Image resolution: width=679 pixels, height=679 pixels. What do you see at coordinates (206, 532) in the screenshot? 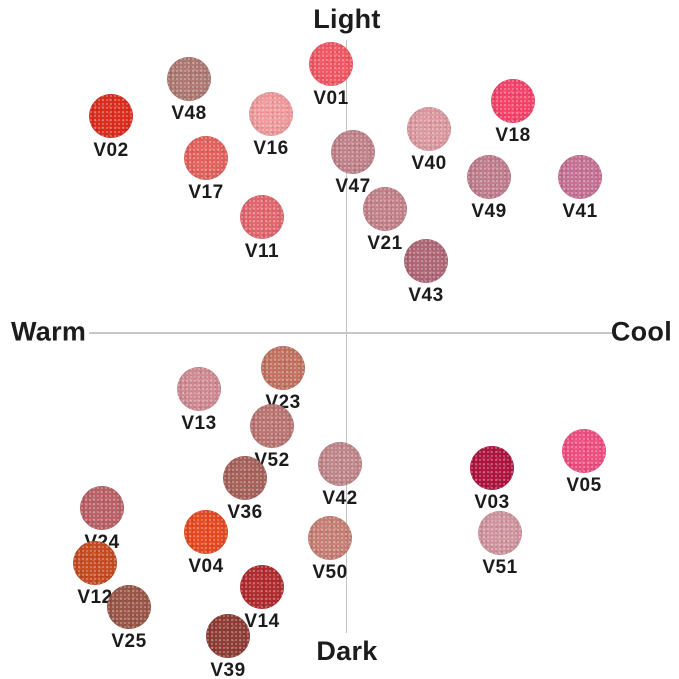
I see `shade-dot-v04` at bounding box center [206, 532].